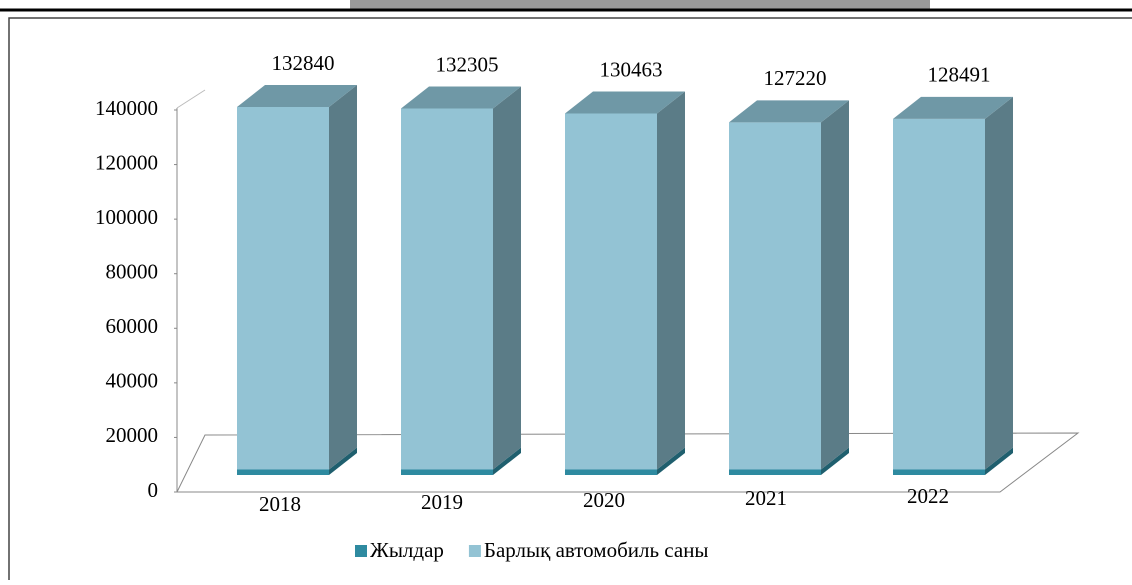 The height and width of the screenshot is (585, 1132). I want to click on data-label: 132305, so click(467, 64).